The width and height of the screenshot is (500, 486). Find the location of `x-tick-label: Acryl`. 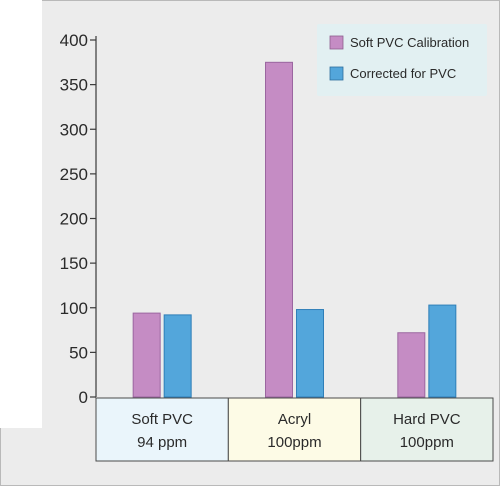

x-tick-label: Acryl is located at coordinates (294, 419).